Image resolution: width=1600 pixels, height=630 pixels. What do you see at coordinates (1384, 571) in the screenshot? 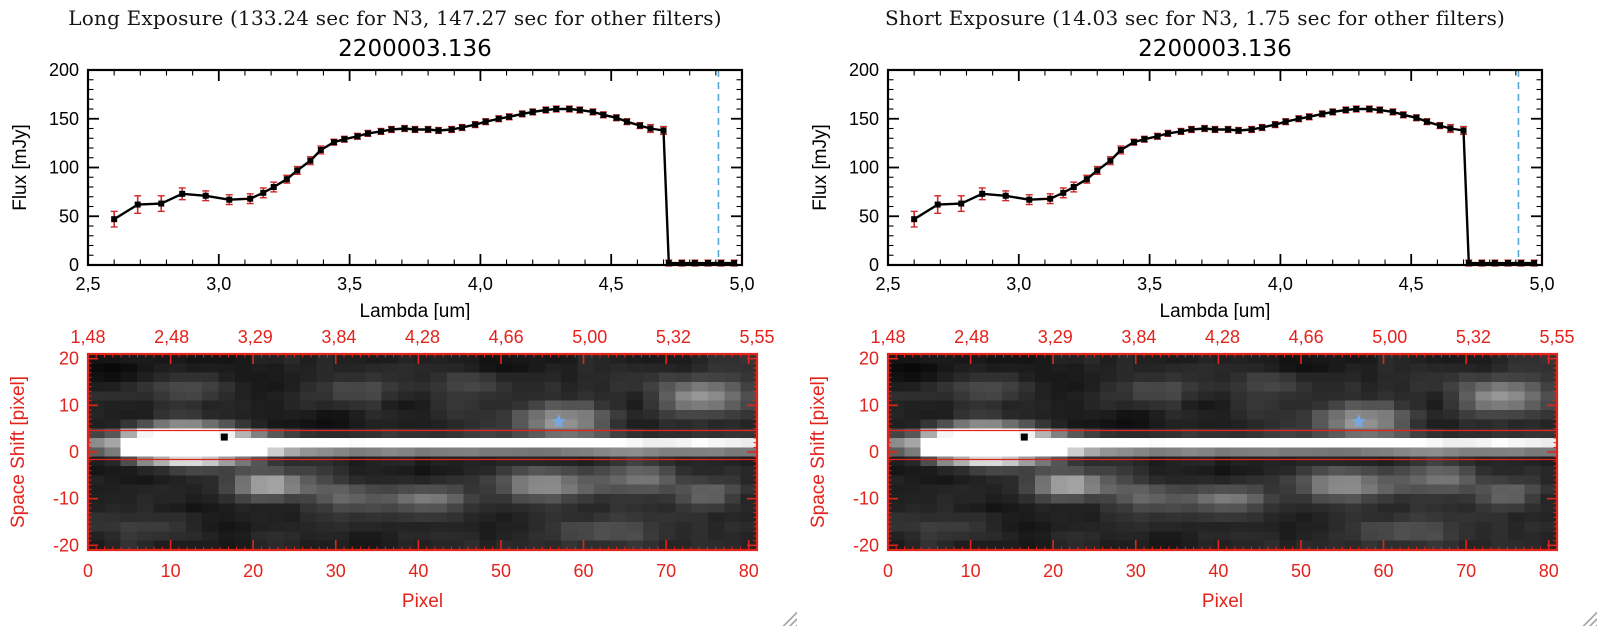
I see `svg-text: 60` at bounding box center [1384, 571].